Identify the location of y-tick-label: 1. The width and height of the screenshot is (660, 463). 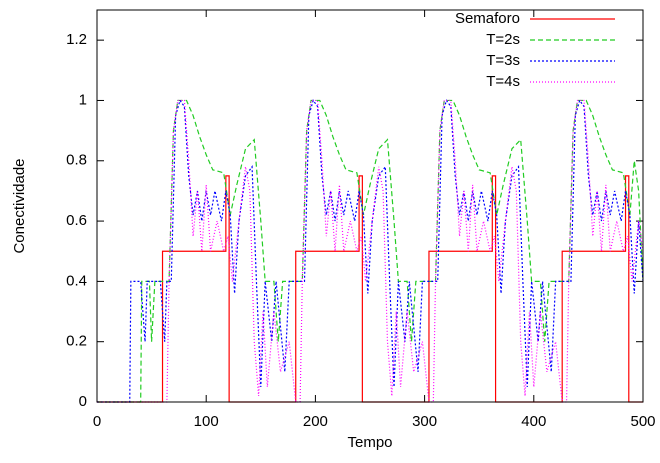
(83, 99).